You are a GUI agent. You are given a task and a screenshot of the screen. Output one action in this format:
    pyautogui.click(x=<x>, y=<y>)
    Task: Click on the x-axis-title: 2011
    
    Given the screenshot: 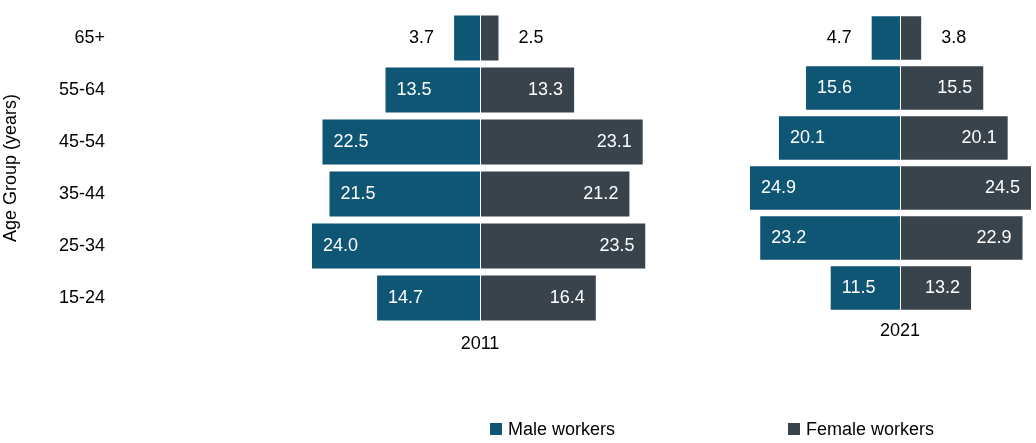 What is the action you would take?
    pyautogui.click(x=480, y=343)
    